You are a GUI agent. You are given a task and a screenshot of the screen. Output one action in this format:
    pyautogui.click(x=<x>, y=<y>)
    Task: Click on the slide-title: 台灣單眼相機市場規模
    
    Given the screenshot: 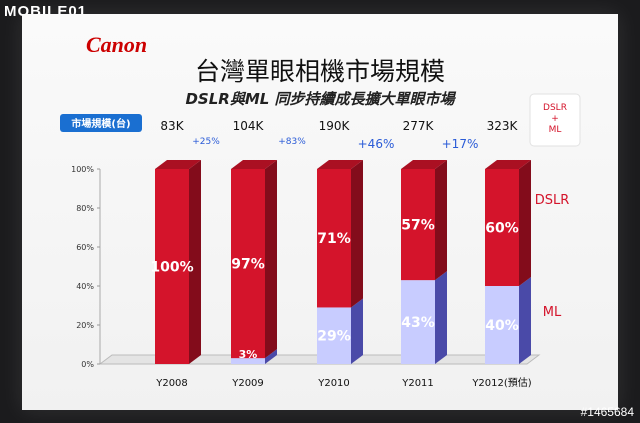 What is the action you would take?
    pyautogui.click(x=320, y=71)
    